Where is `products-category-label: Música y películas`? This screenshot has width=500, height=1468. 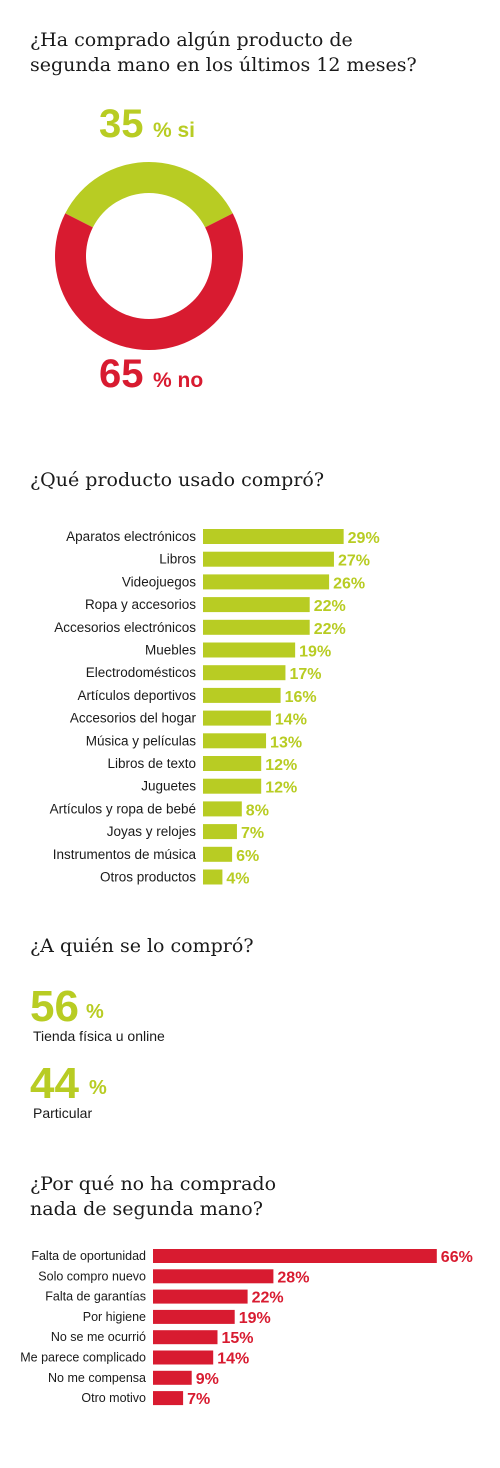 products-category-label: Música y películas is located at coordinates (141, 740).